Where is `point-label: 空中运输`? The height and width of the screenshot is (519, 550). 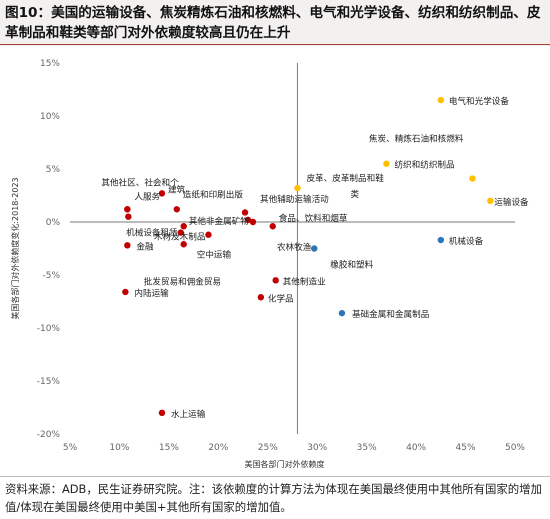
point-label: 空中运输 is located at coordinates (214, 254).